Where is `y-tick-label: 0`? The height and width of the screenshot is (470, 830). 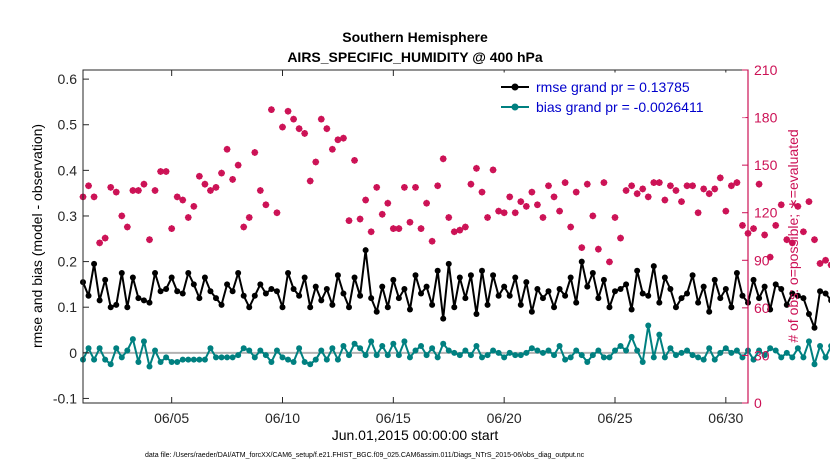
y-tick-label: 0 is located at coordinates (73, 353).